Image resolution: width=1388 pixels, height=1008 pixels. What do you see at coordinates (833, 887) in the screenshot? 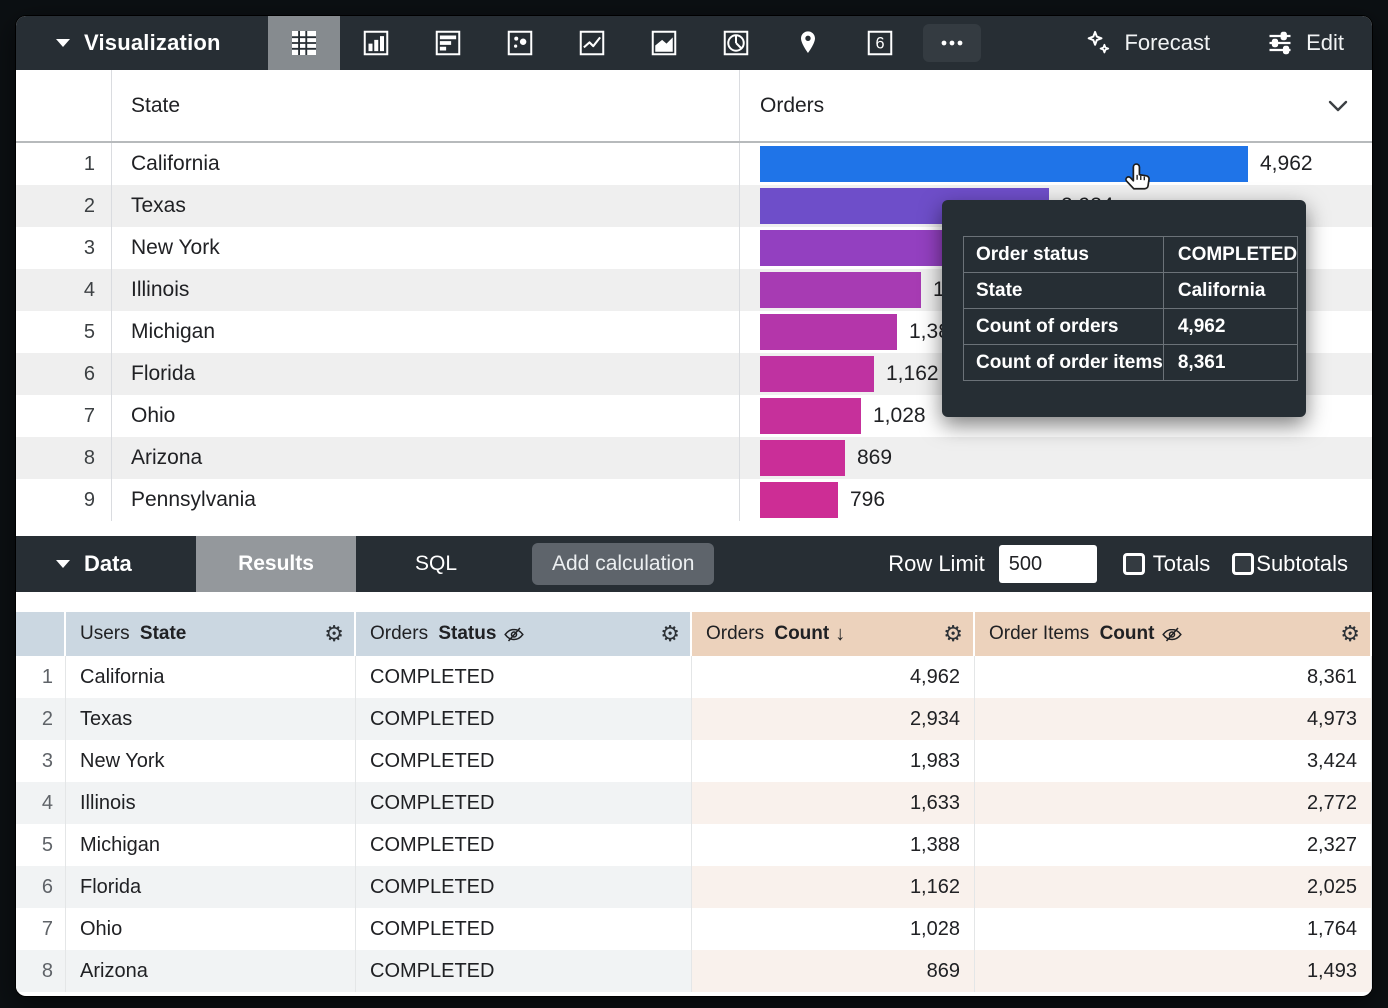
I see `orders-count-cell: 1,162` at bounding box center [833, 887].